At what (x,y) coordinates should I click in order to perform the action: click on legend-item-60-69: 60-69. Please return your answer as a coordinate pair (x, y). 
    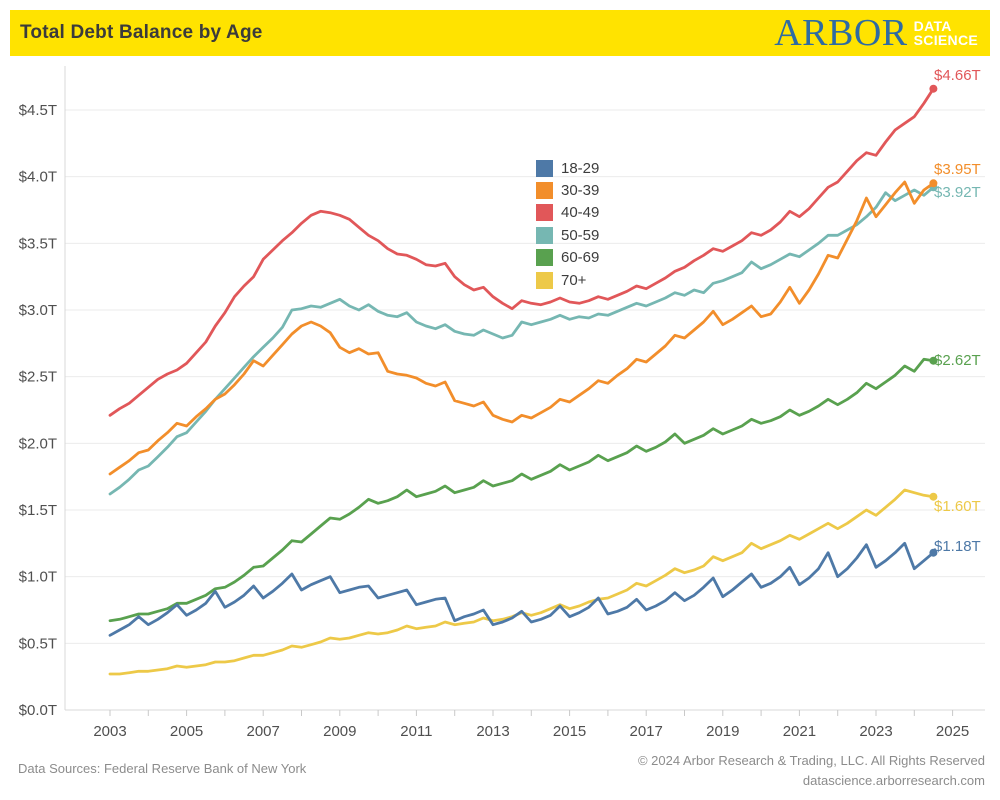
    Looking at the image, I should click on (567, 258).